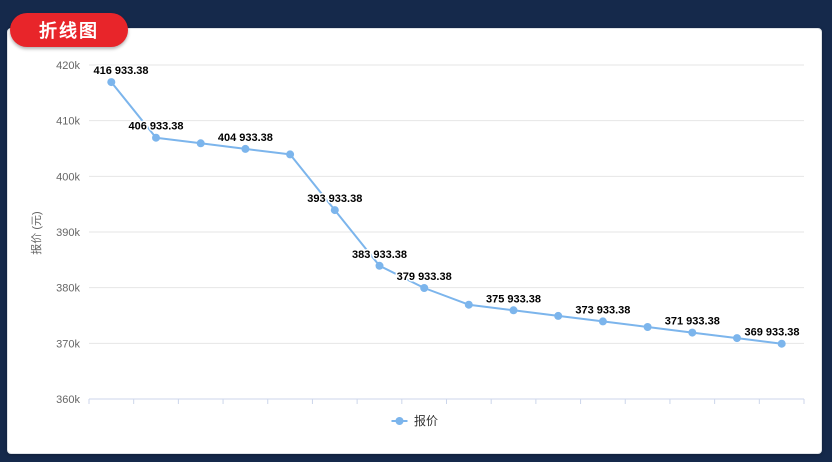 The width and height of the screenshot is (832, 462). I want to click on data-point-label: 375 933.38, so click(513, 299).